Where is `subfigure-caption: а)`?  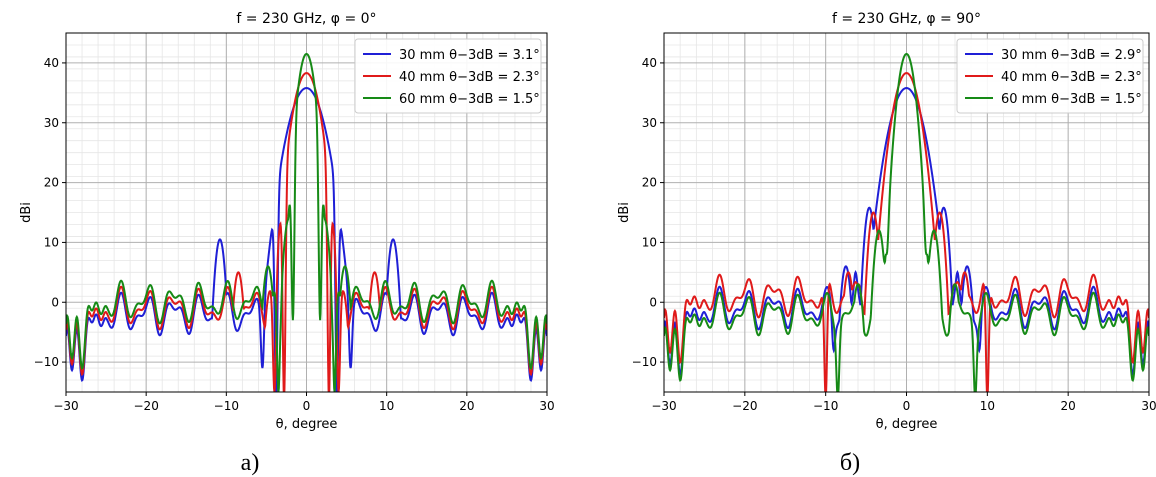
subfigure-caption: а) is located at coordinates (250, 463).